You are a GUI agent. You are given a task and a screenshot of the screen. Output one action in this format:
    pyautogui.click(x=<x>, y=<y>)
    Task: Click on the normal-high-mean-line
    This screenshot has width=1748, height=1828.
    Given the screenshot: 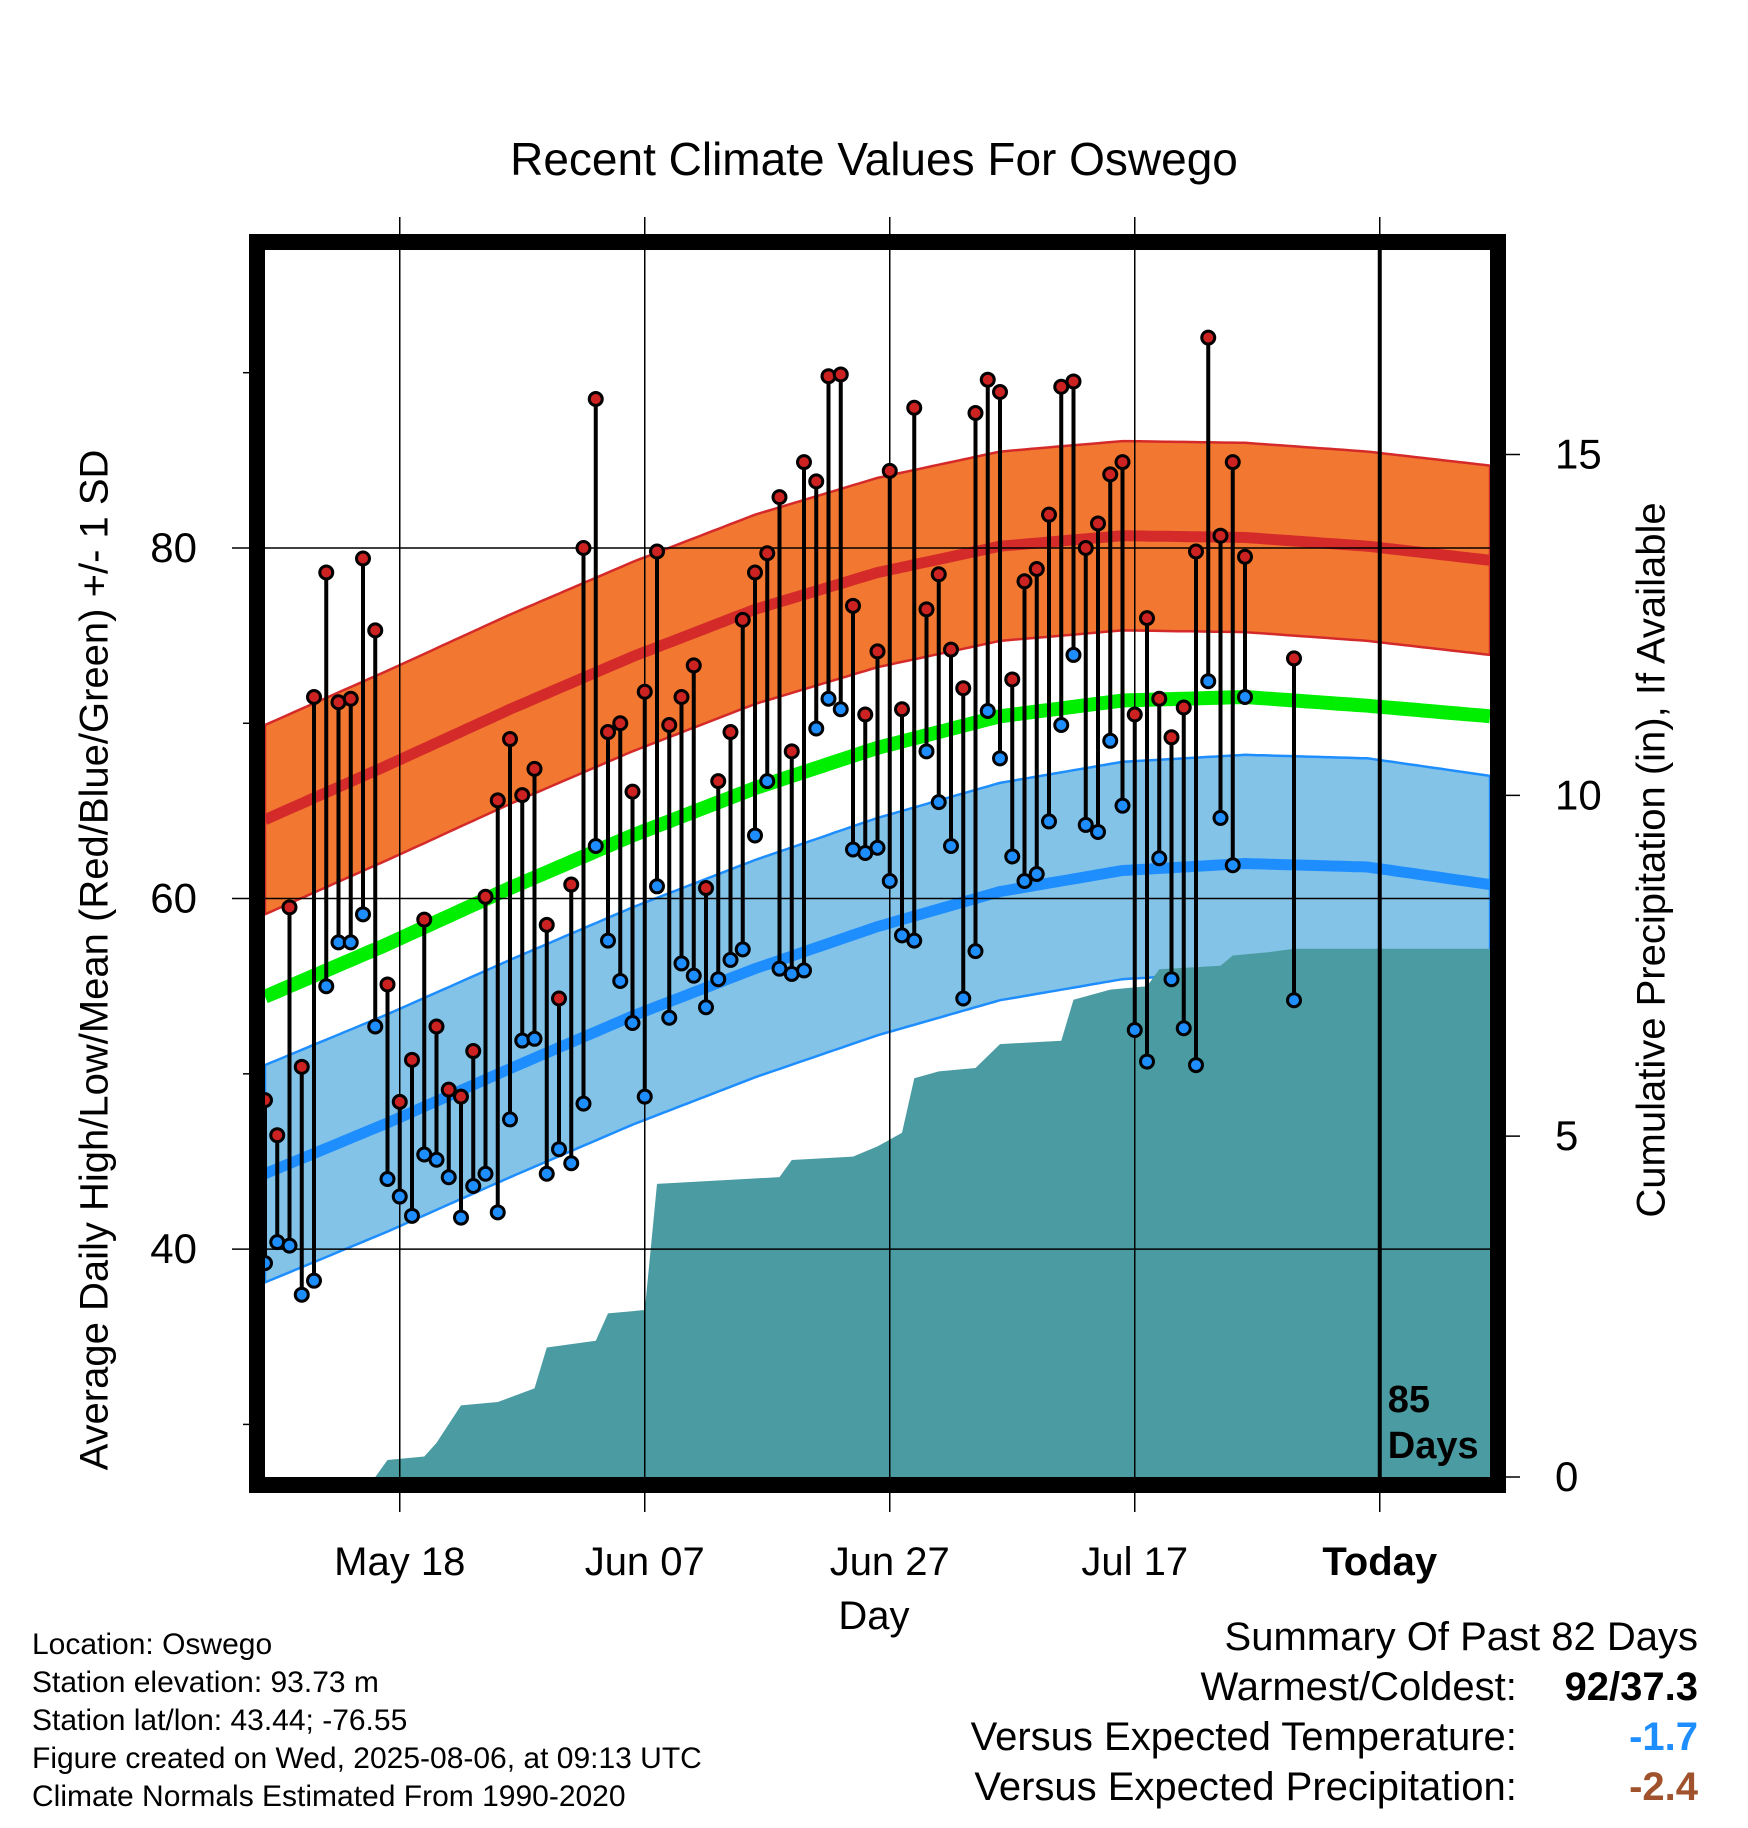 What is the action you would take?
    pyautogui.click(x=877, y=677)
    